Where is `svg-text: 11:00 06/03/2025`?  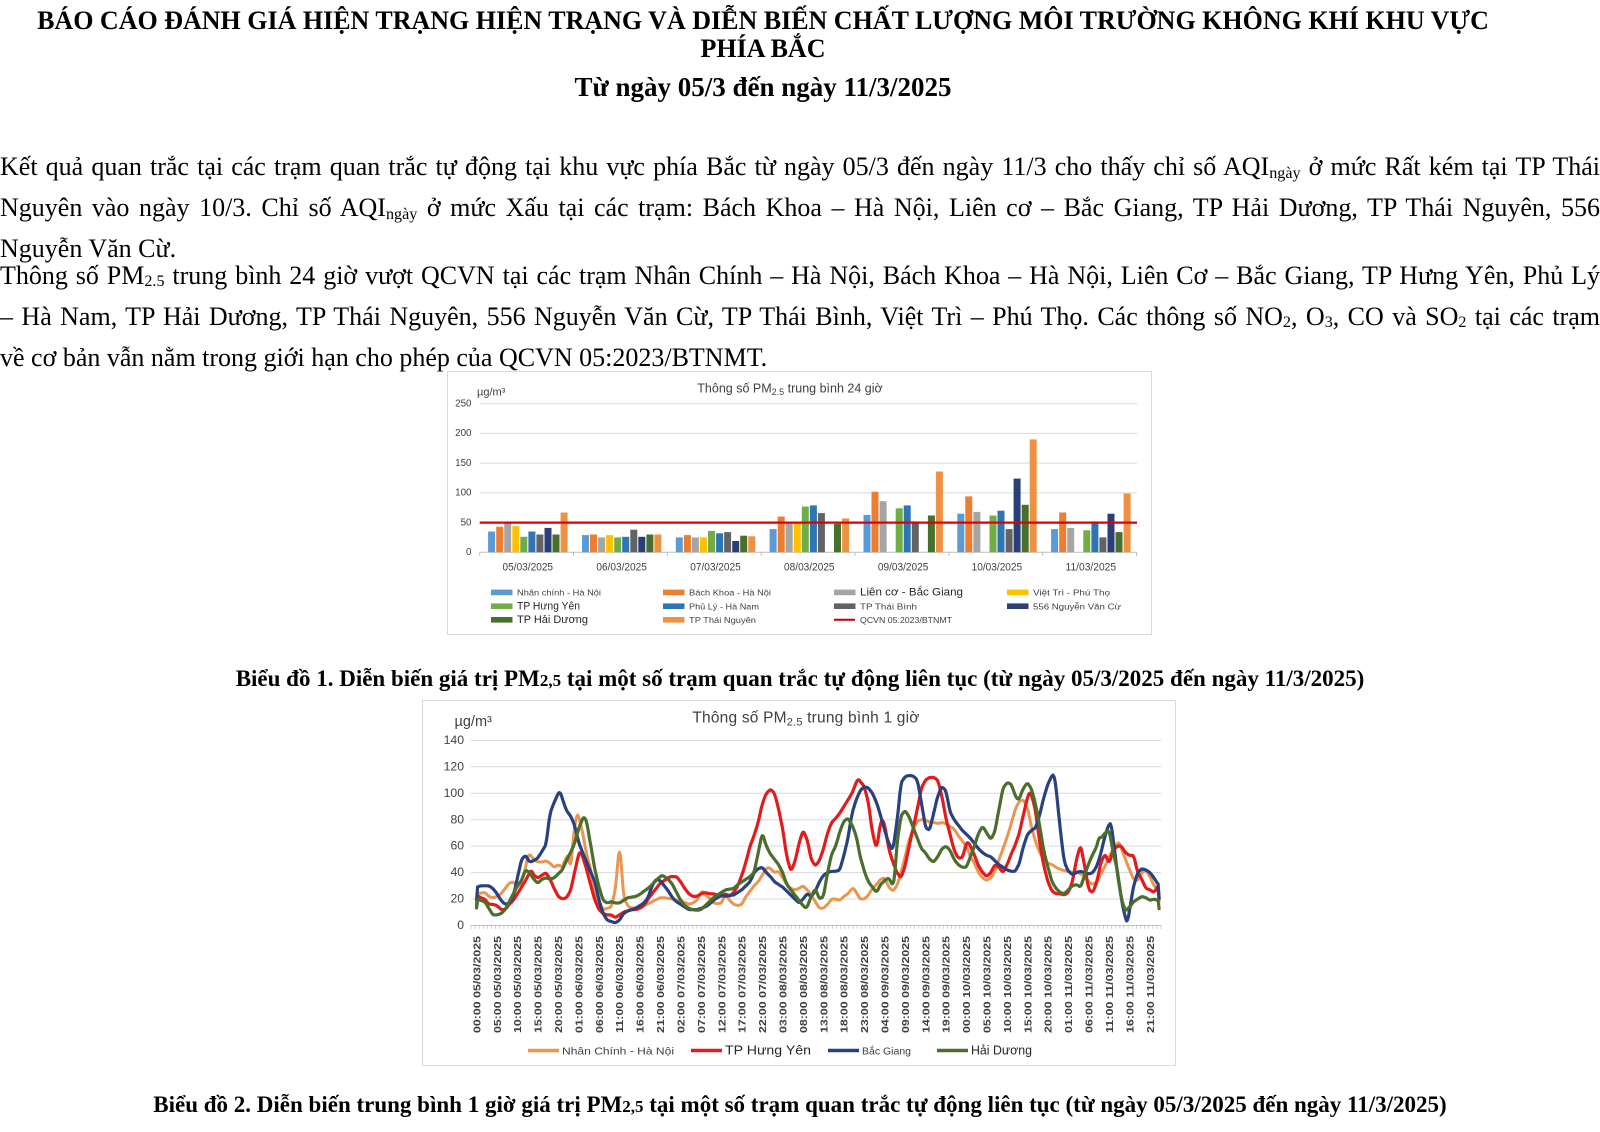 svg-text: 11:00 06/03/2025 is located at coordinates (620, 984).